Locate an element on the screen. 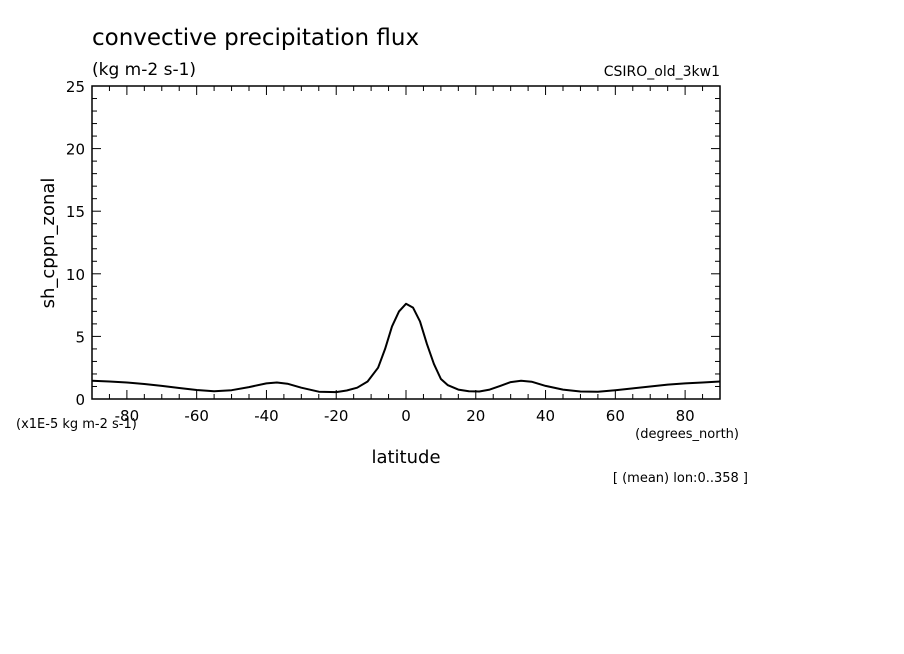  x-tick-label: 20 is located at coordinates (475, 416).